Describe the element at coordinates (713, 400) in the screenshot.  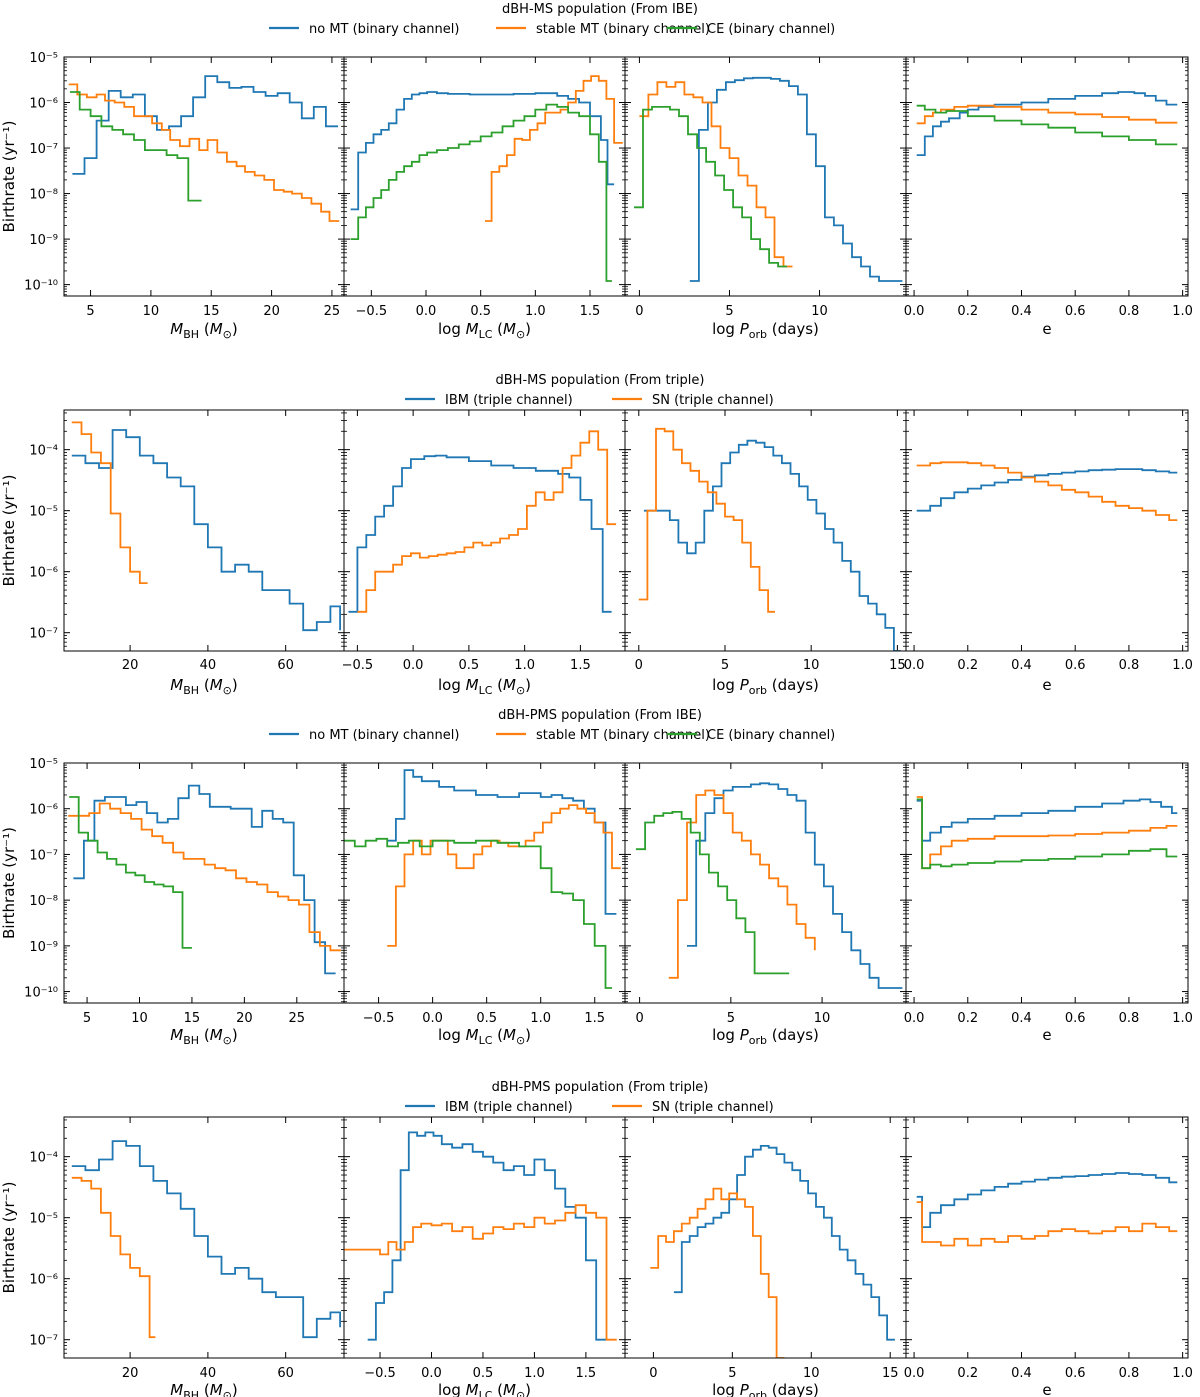
I see `legend-entry: SN (triple channel)` at that location.